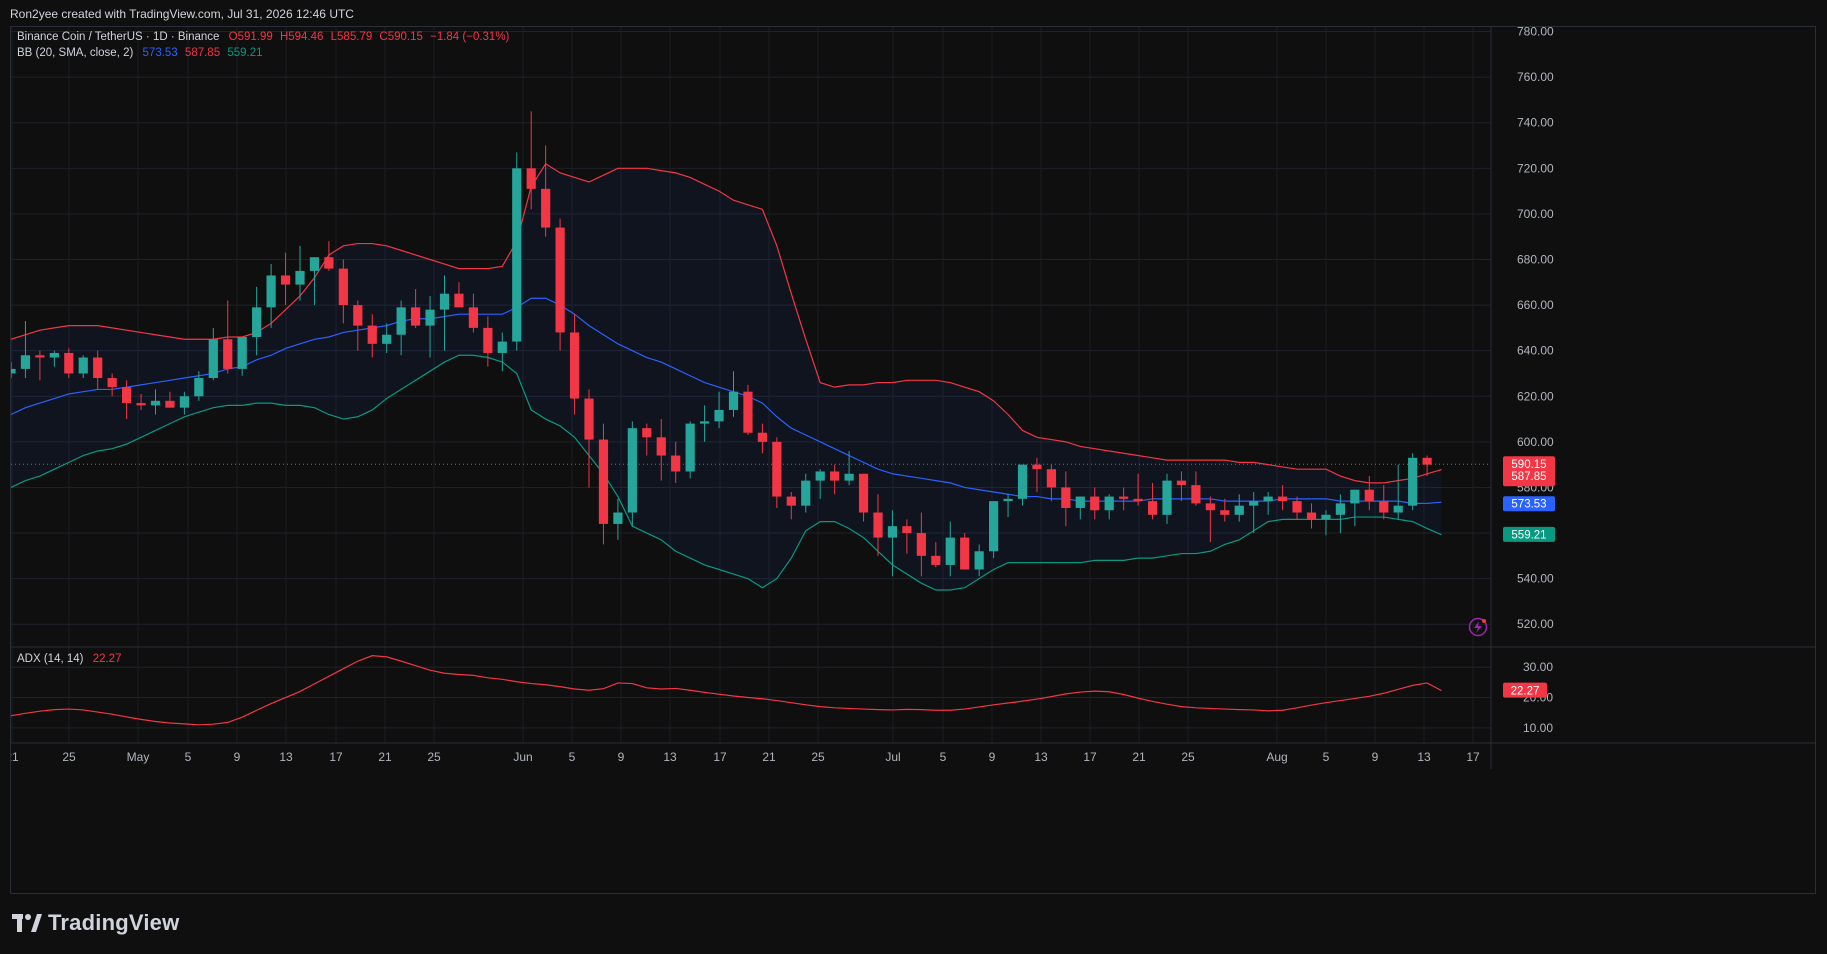 Image resolution: width=1827 pixels, height=954 pixels. I want to click on legend-high: H594.46, so click(301, 37).